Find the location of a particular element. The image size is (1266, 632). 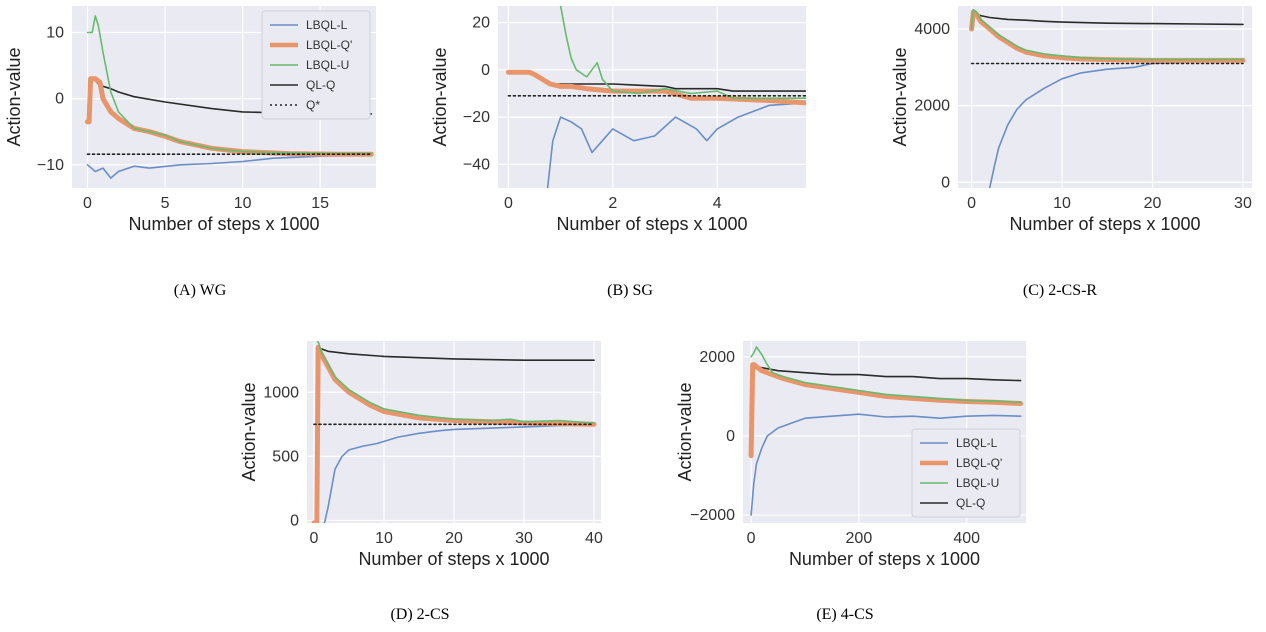

y-tick-label: 20 is located at coordinates (481, 23).